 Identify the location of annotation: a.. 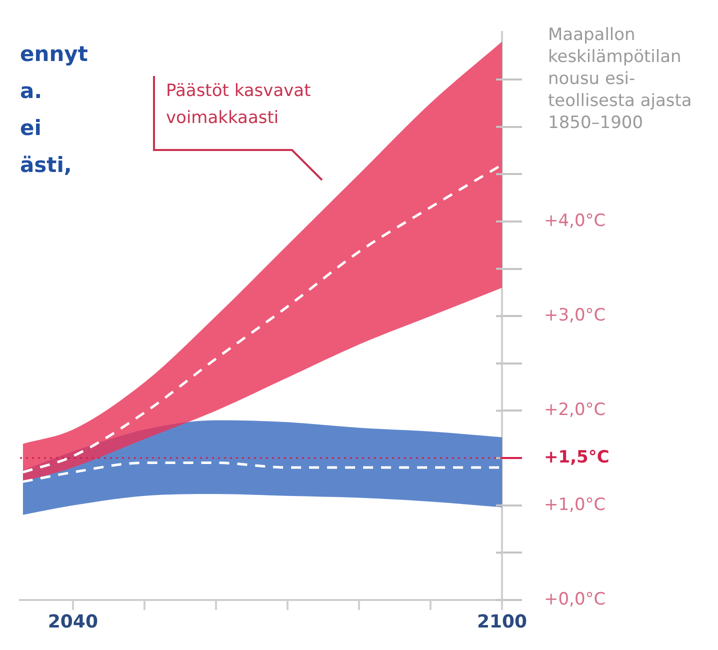
(32, 91).